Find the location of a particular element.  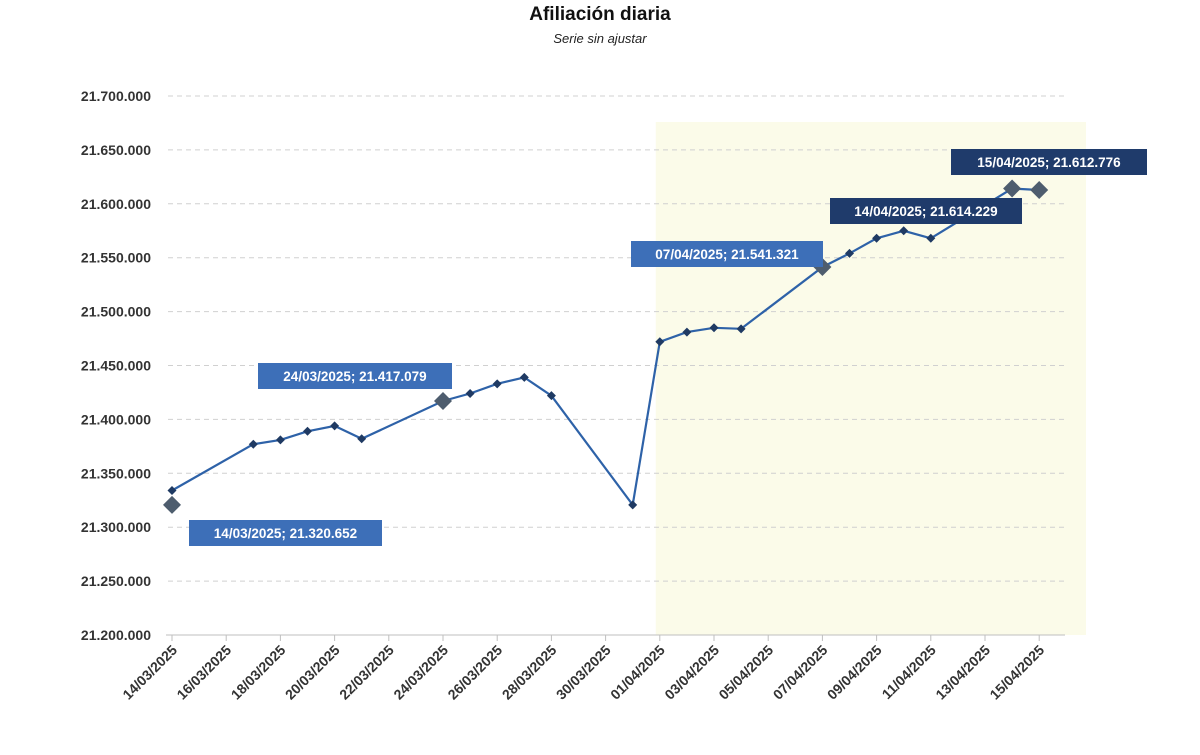

data-label: 15/04/2025; 21.612.776 is located at coordinates (1049, 162).